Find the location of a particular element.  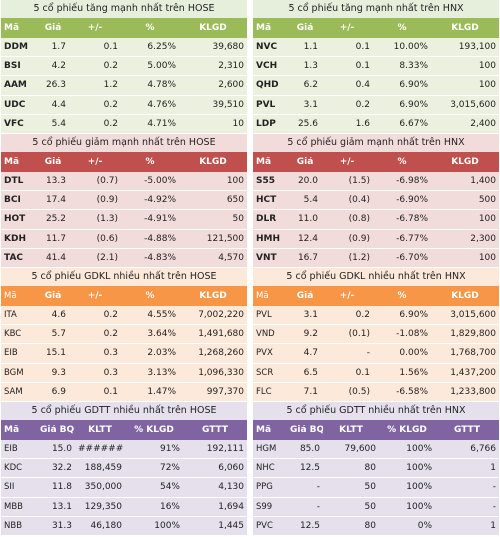

table-cell: 6.25% is located at coordinates (161, 47).